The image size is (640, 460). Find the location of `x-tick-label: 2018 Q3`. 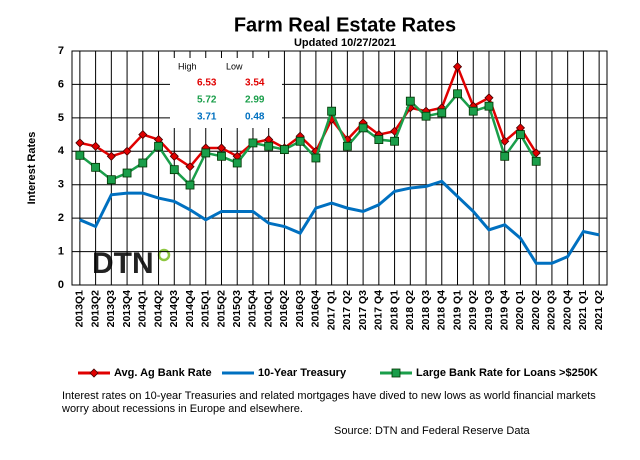

x-tick-label: 2018 Q3 is located at coordinates (426, 310).